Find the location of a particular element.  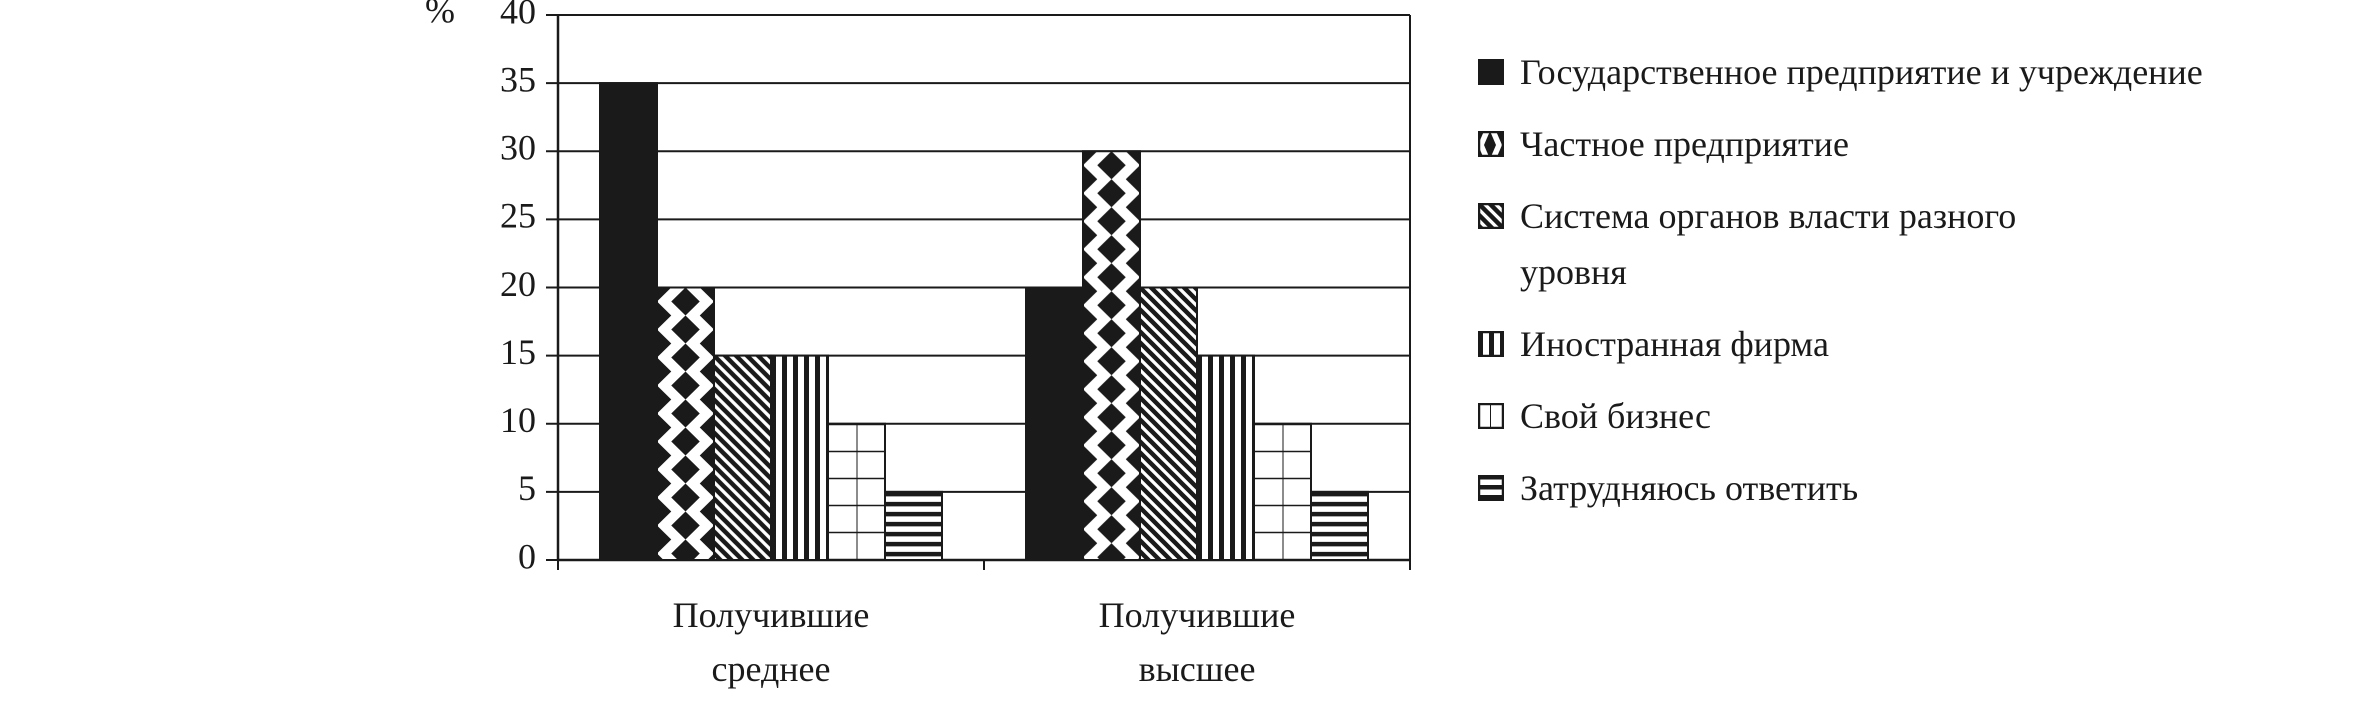

legend-item: Иностранная фирма is located at coordinates (1879, 344).